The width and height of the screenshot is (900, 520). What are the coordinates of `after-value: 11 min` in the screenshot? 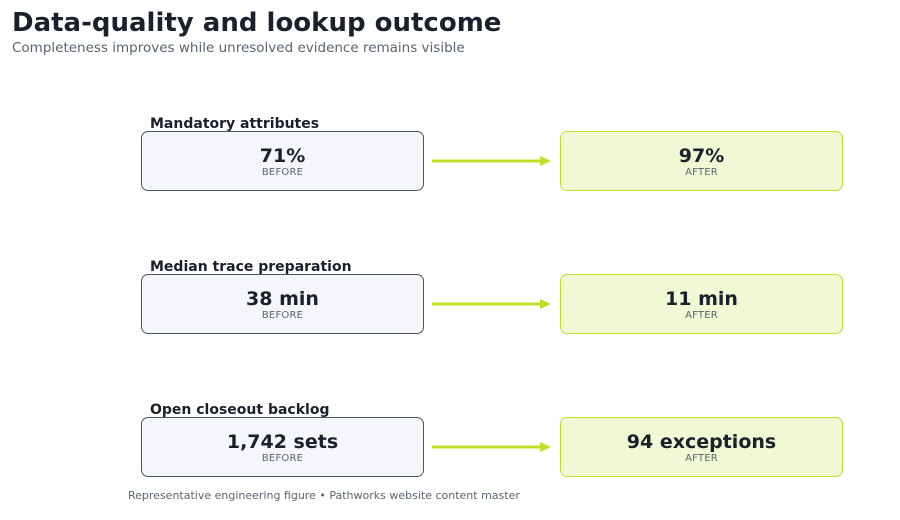 It's located at (701, 299).